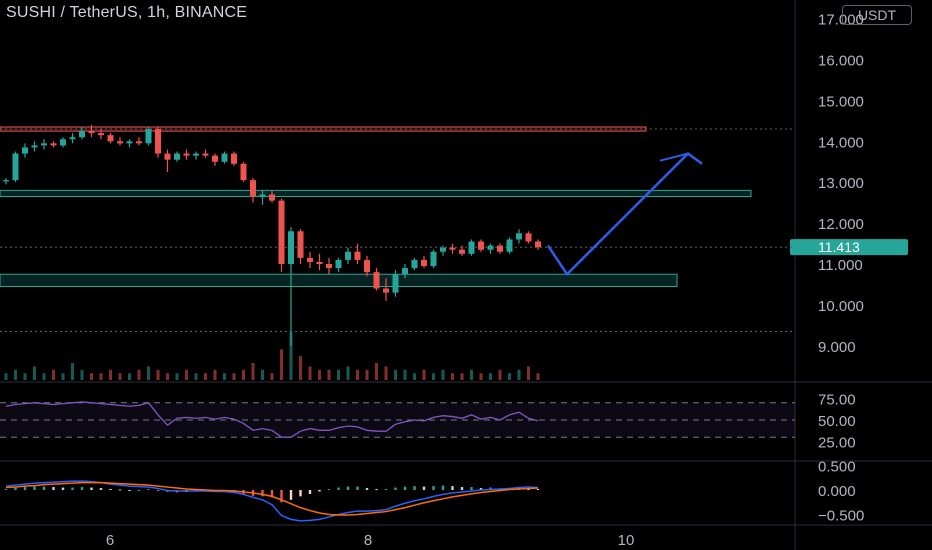  I want to click on price-tick-label: 10.000, so click(841, 306).